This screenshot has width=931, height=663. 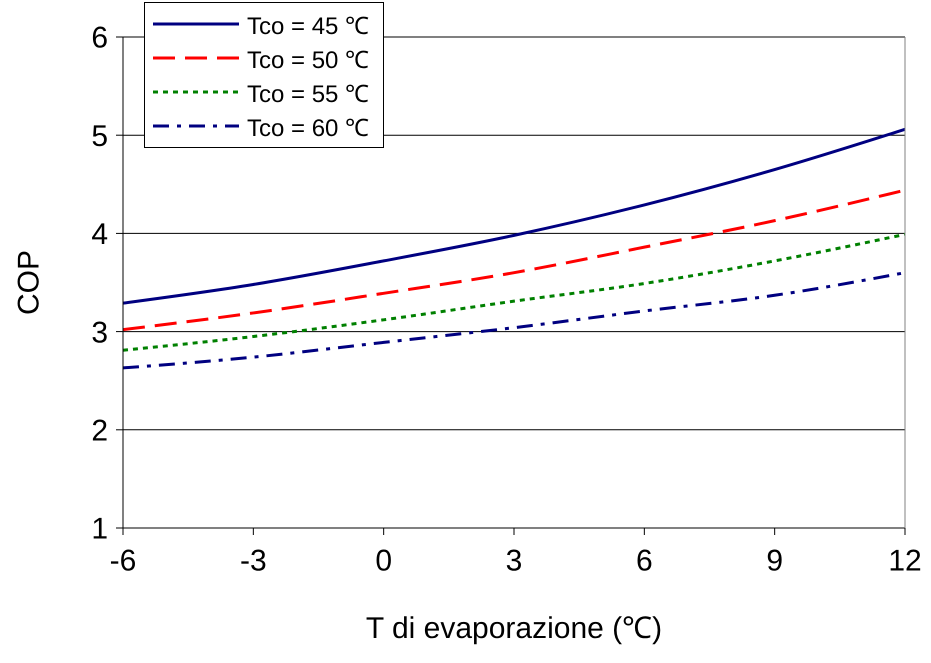 I want to click on x-tick-label: 6, so click(x=644, y=561).